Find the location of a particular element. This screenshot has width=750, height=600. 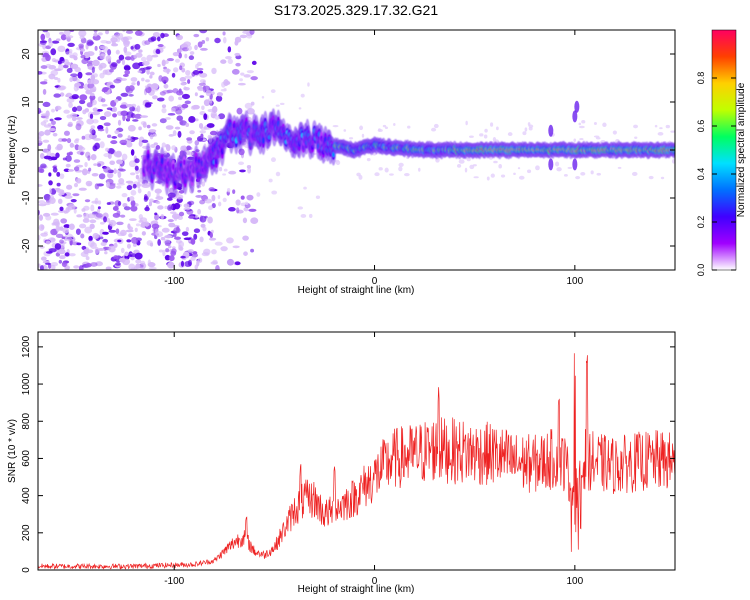

snr-xlabel: Height of straight line (km) is located at coordinates (356, 589).